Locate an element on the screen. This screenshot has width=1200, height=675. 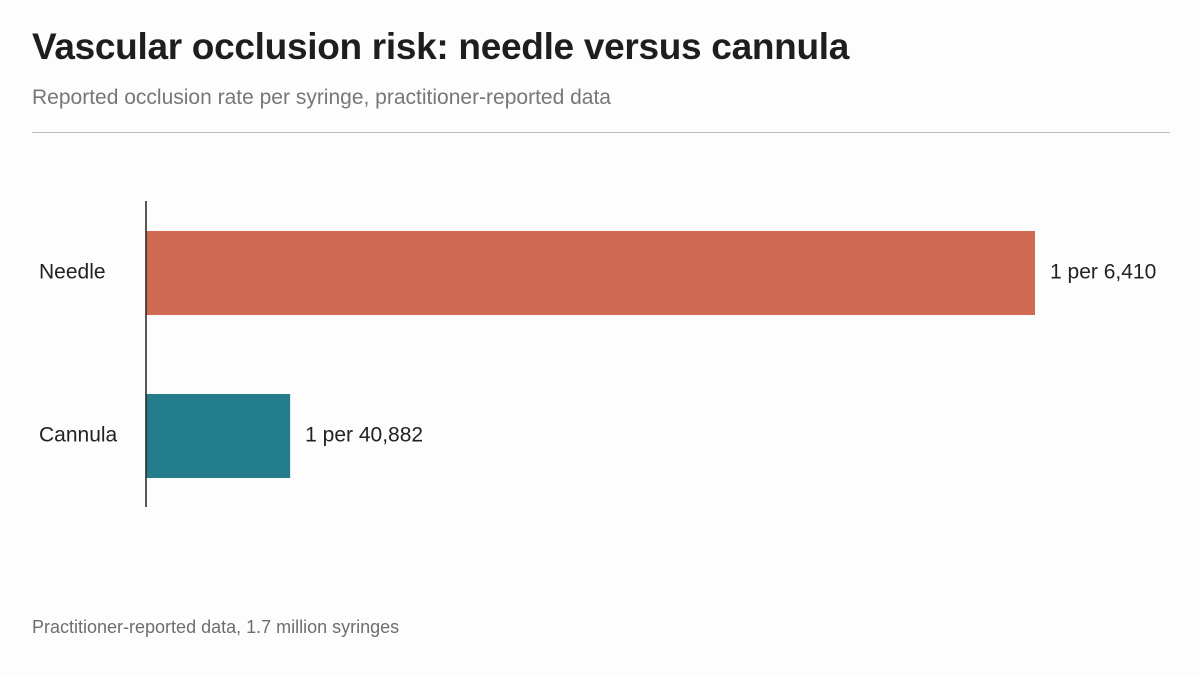
category-label-cannula: Cannula is located at coordinates (78, 435).